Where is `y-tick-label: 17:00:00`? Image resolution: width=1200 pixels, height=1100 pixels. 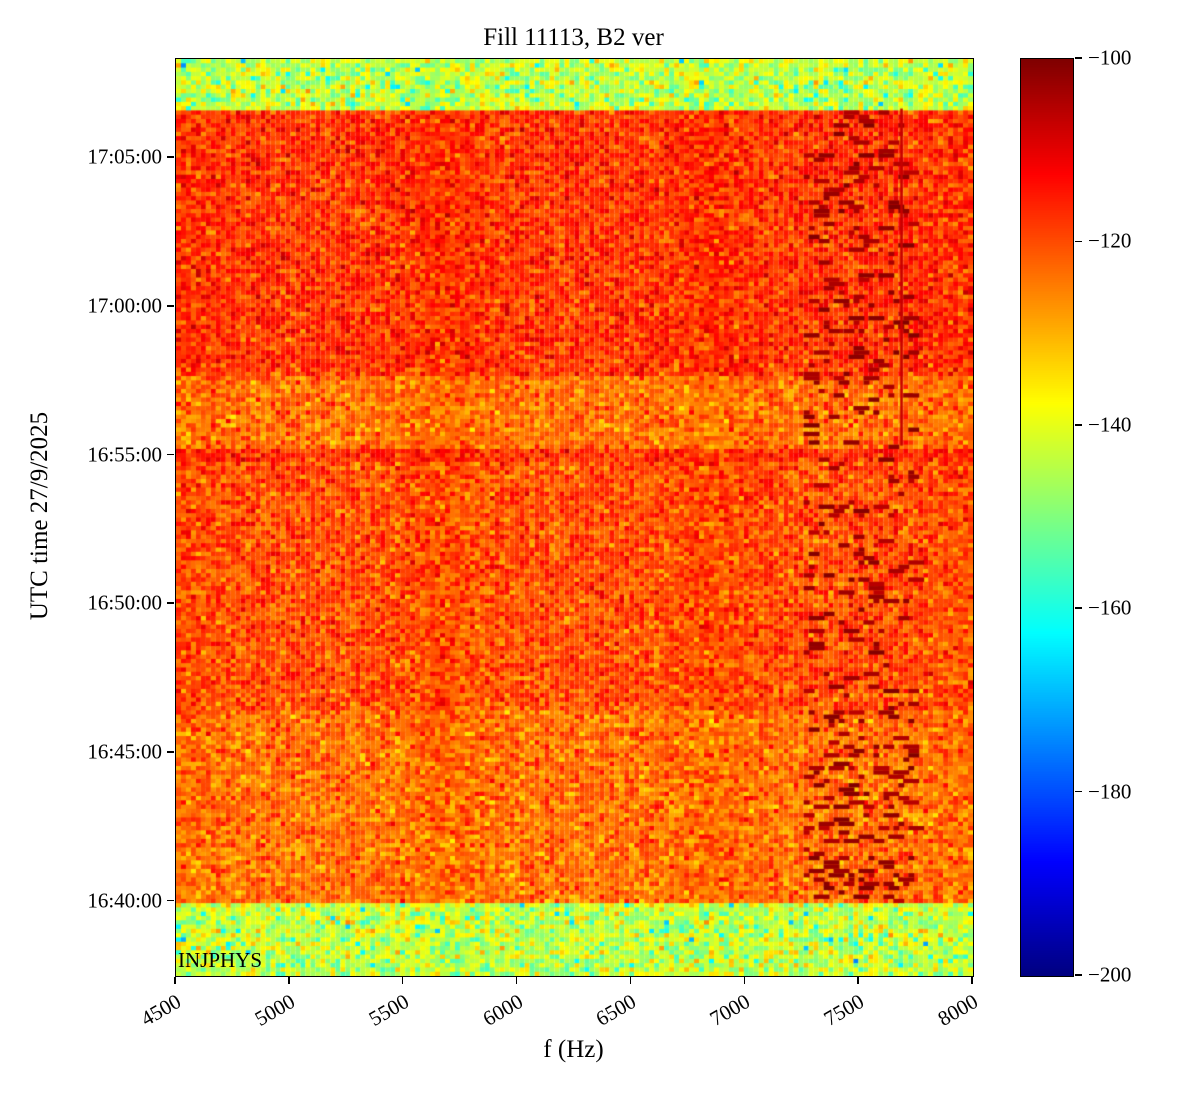 y-tick-label: 17:00:00 is located at coordinates (124, 305).